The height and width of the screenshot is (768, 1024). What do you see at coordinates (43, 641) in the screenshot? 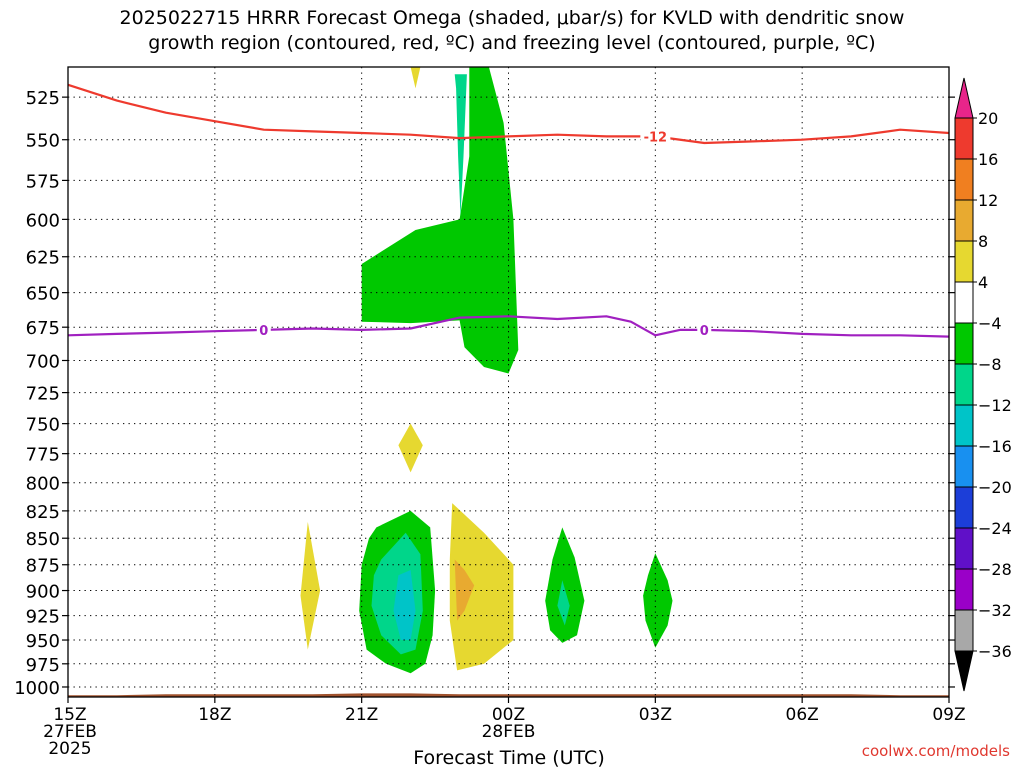
I see `y-tick-label-950: 950` at bounding box center [43, 641].